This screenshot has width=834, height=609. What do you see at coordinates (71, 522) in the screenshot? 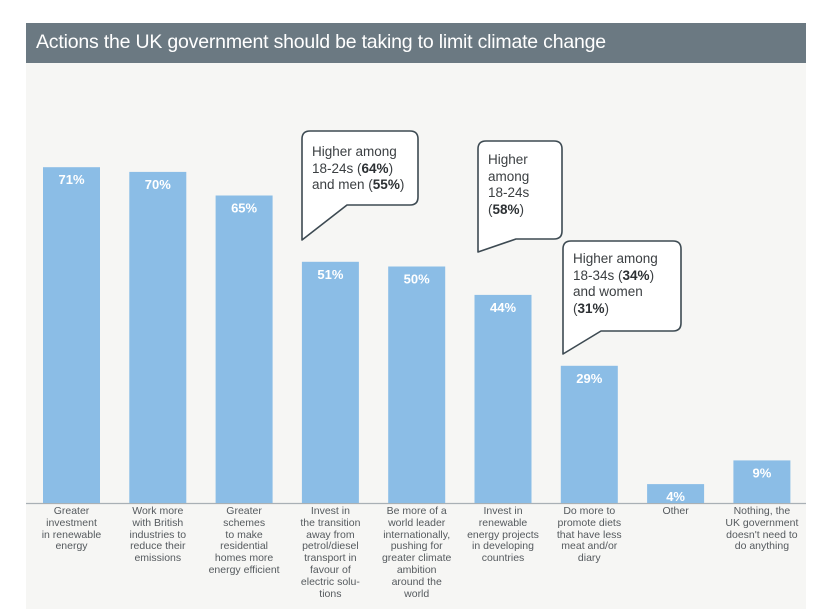
I see `category-label-line: investment` at bounding box center [71, 522].